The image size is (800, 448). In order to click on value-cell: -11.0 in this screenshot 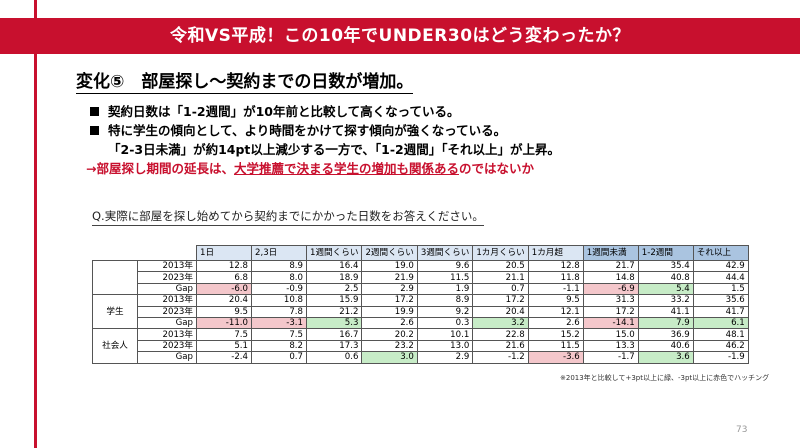, I will do `click(224, 323)`.